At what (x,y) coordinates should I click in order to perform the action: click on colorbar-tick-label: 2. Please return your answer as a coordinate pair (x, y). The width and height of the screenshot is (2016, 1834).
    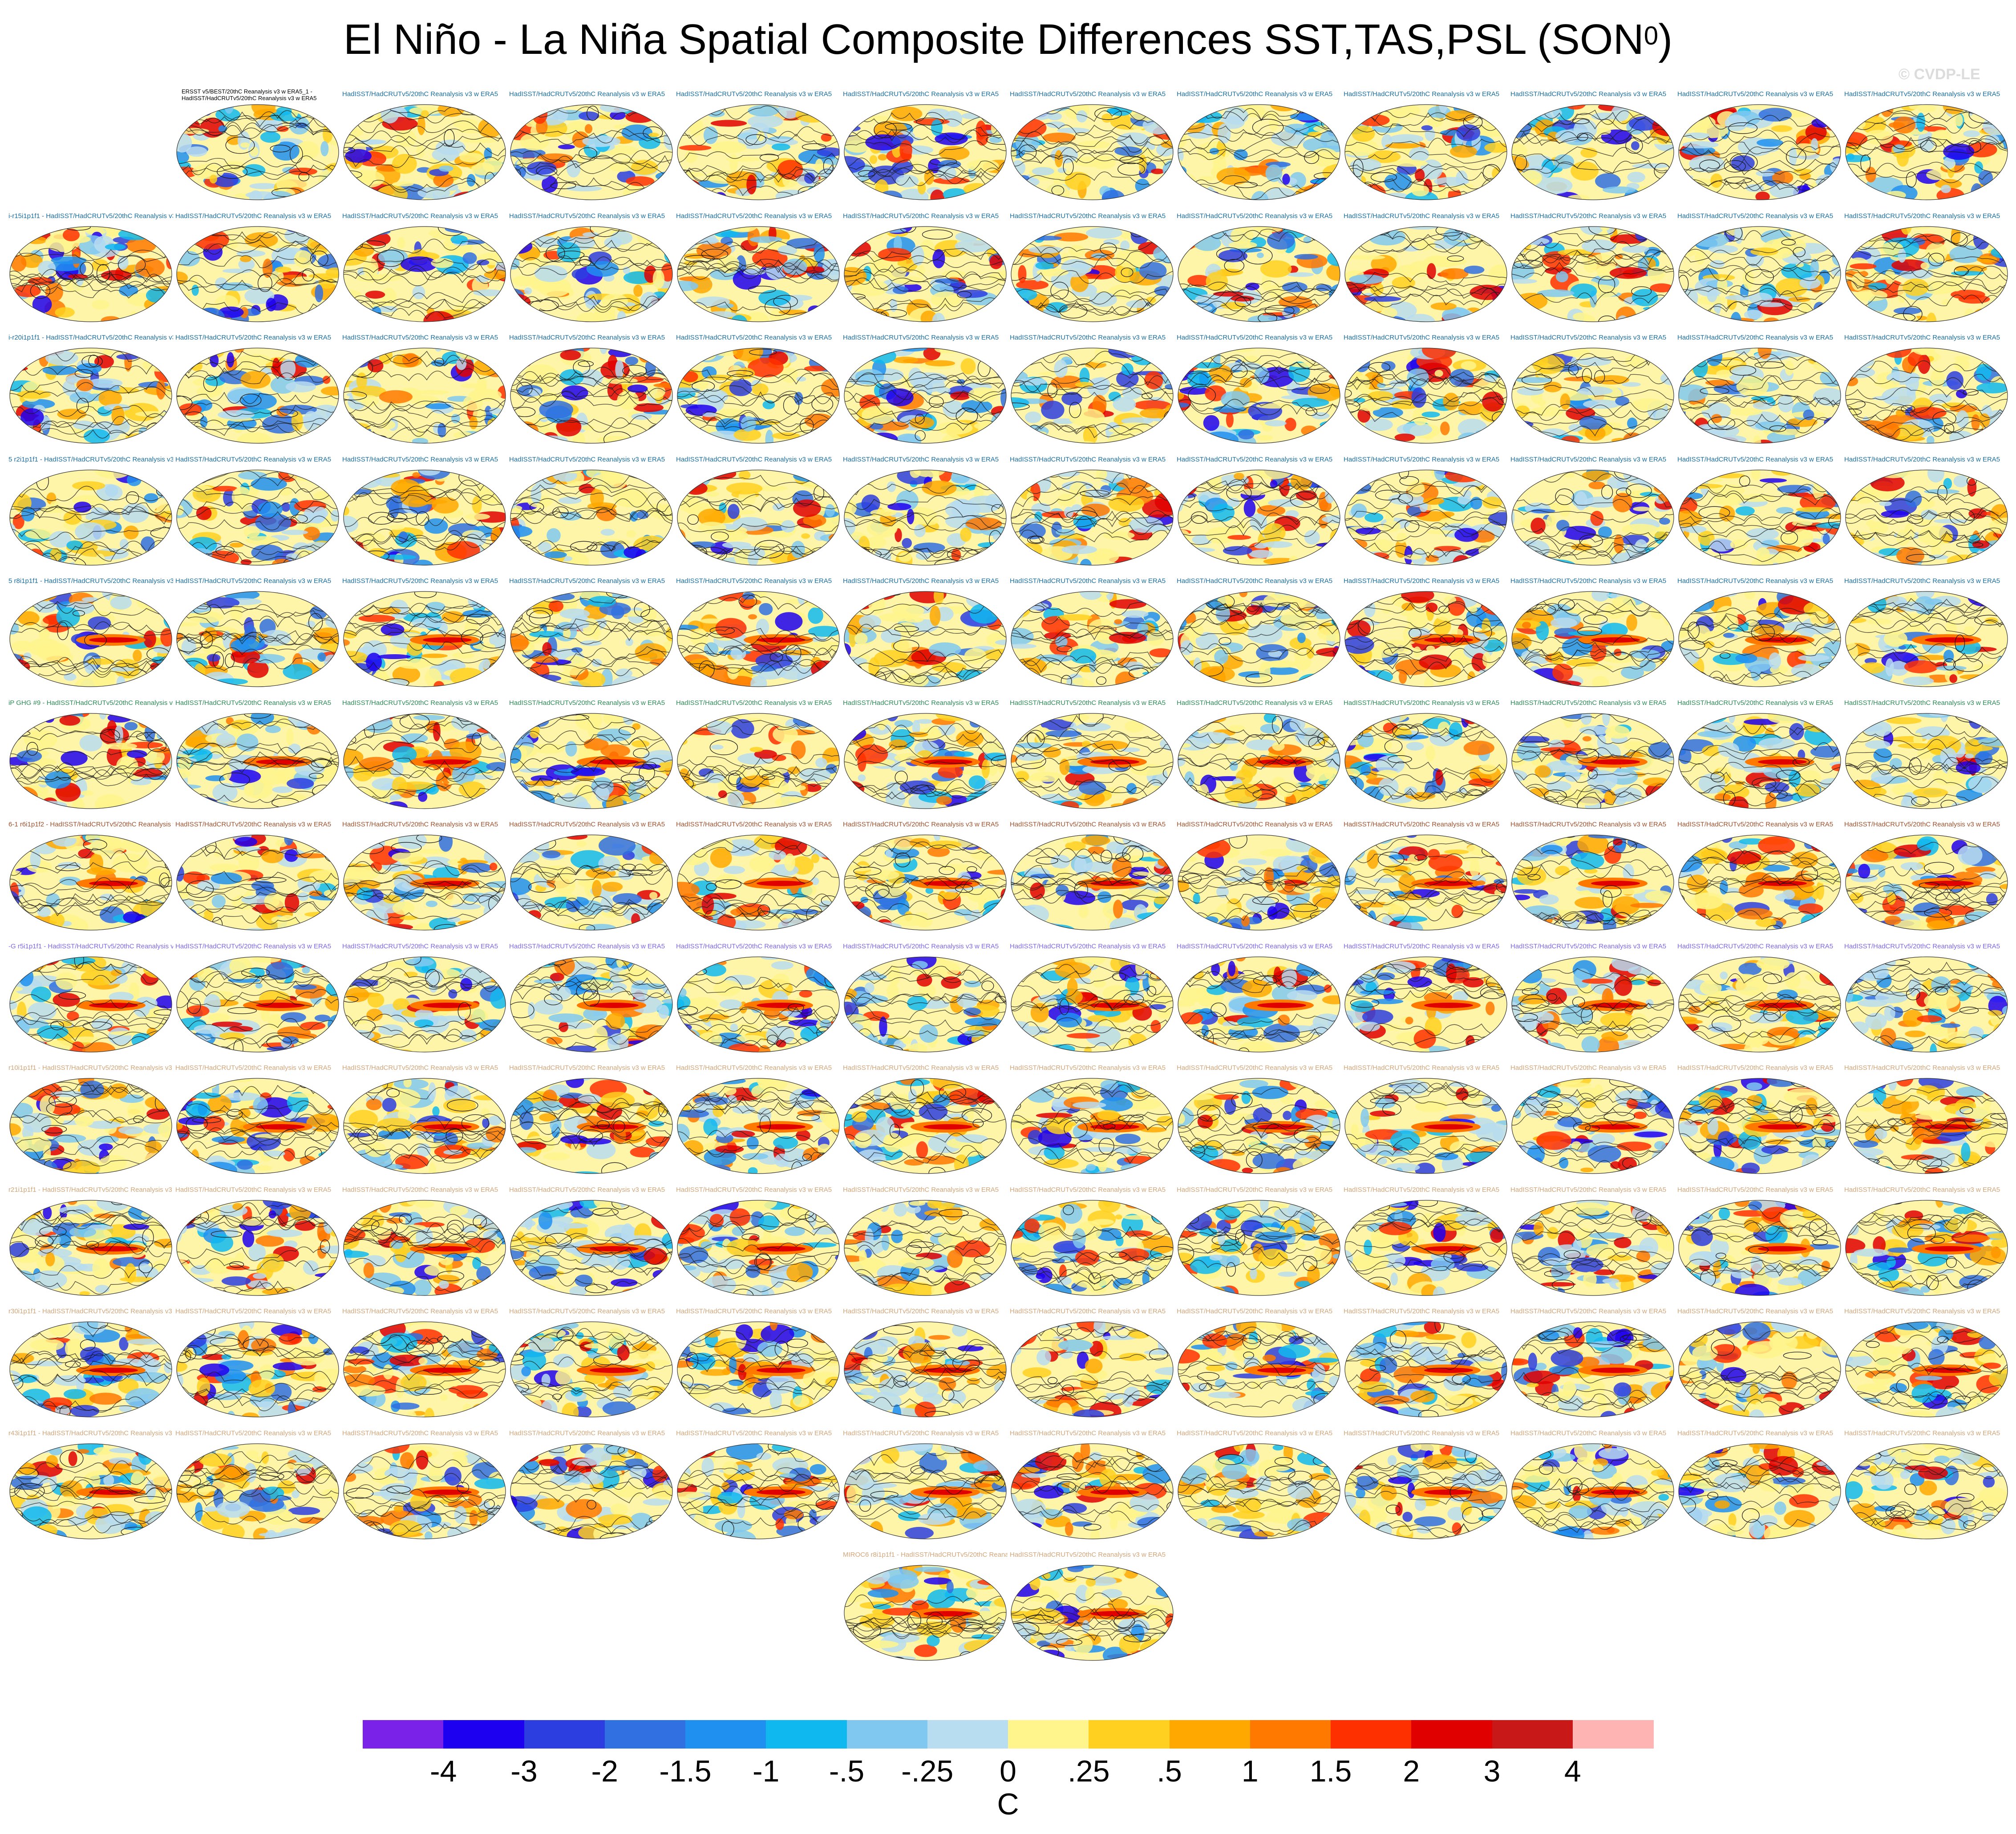
    Looking at the image, I should click on (1411, 1771).